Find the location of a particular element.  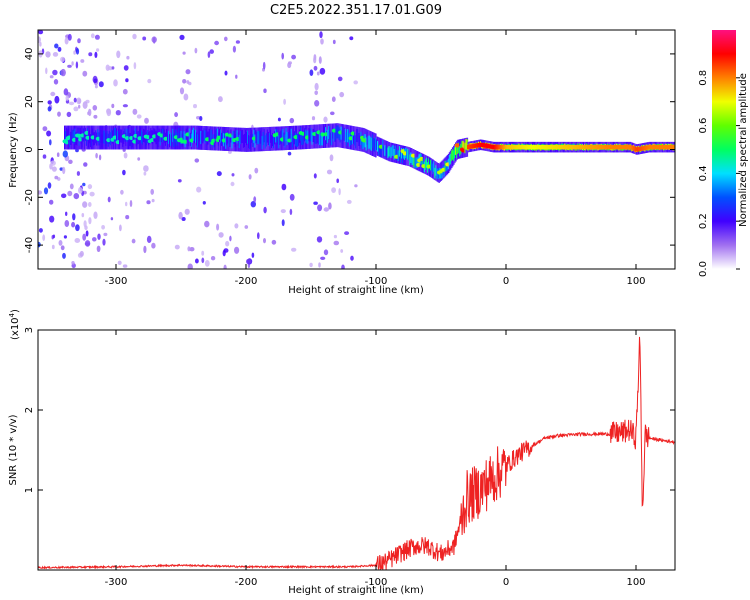

x-tick-label: 100 is located at coordinates (635, 582).